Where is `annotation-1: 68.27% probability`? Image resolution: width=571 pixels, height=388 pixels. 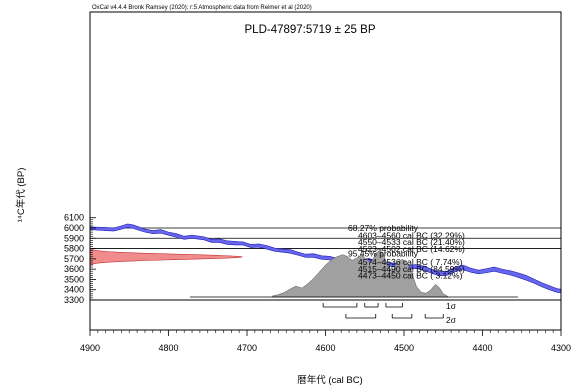 annotation-1: 68.27% probability is located at coordinates (383, 228).